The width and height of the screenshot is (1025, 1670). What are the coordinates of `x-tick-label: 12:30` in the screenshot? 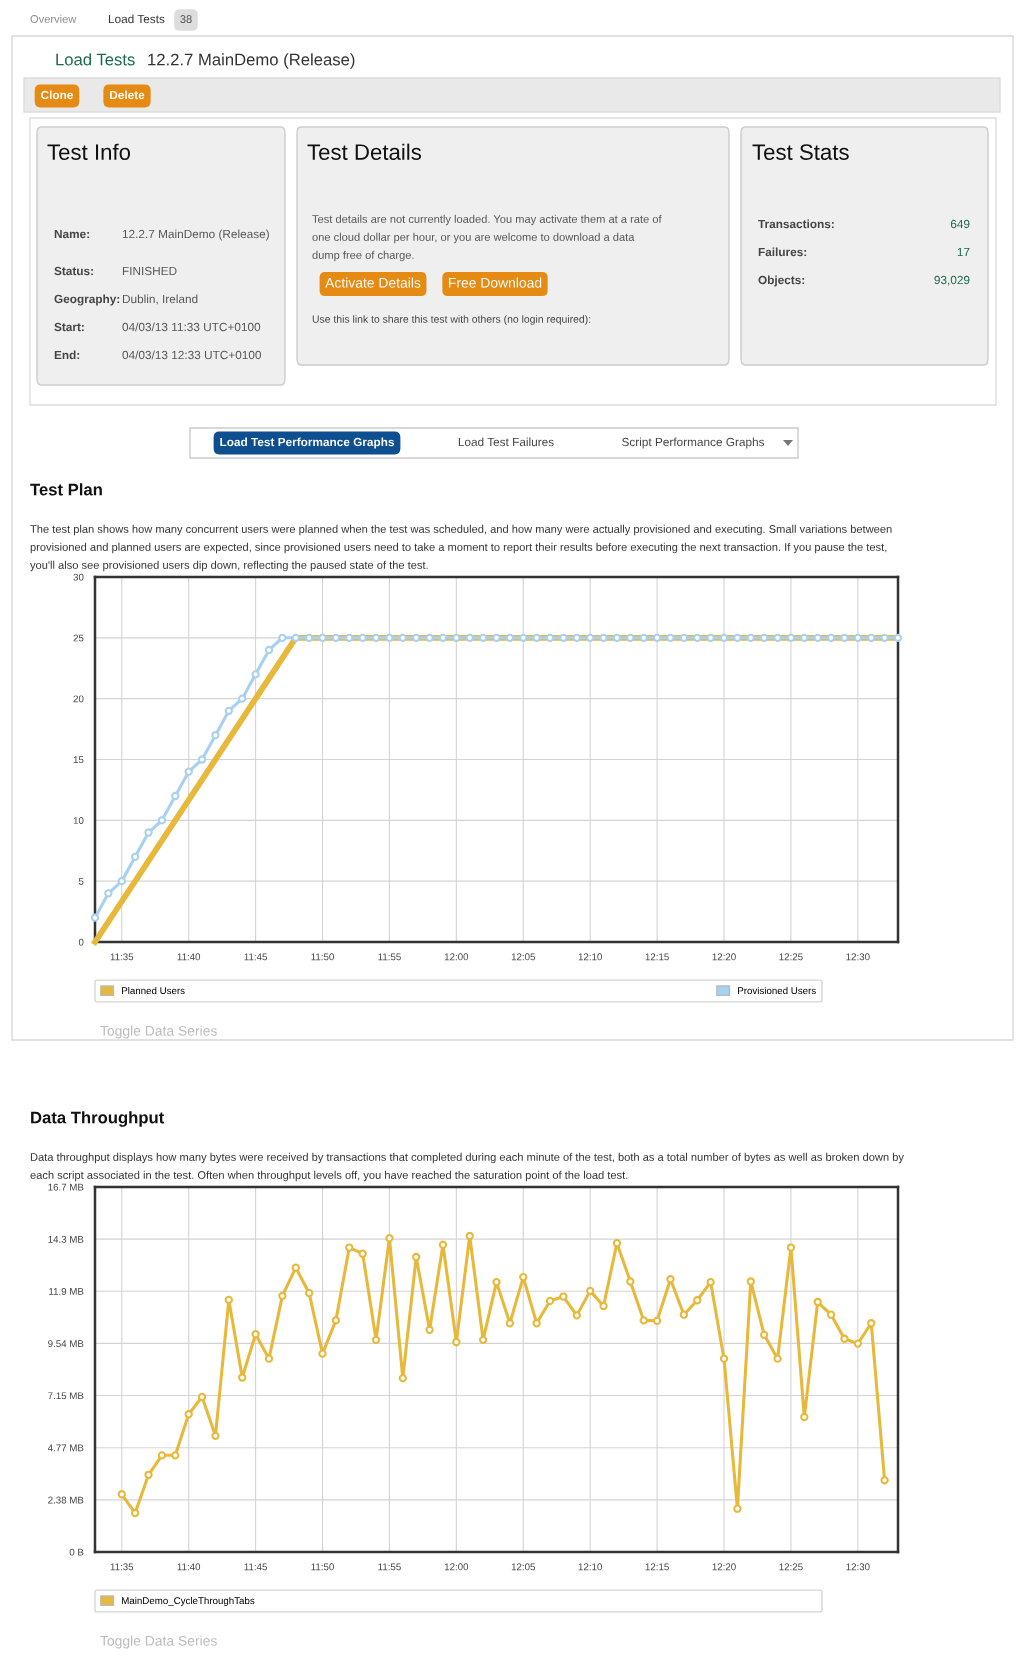 It's located at (858, 957).